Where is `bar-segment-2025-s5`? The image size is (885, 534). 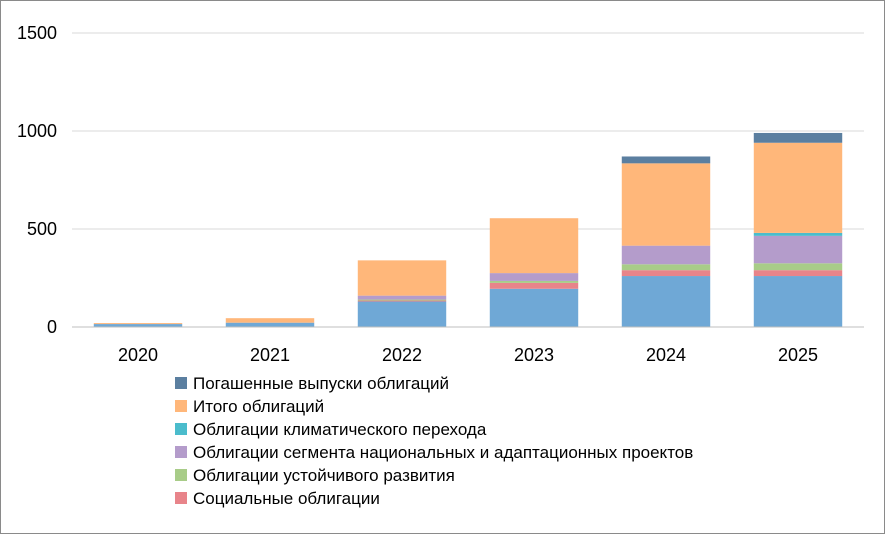 bar-segment-2025-s5 is located at coordinates (798, 187).